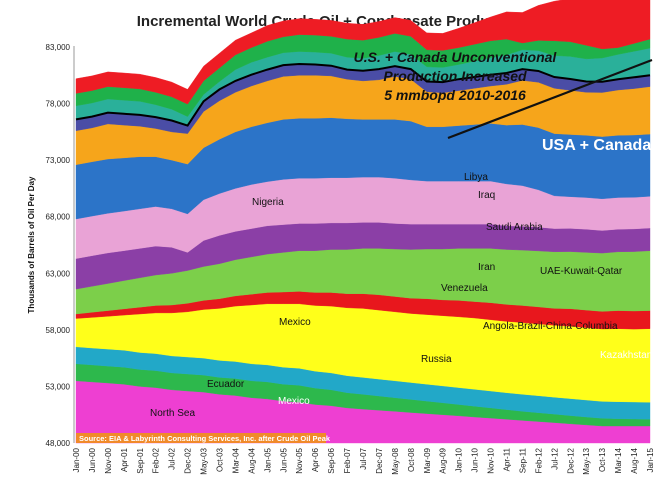 Image resolution: width=658 pixels, height=494 pixels. Describe the element at coordinates (315, 459) in the screenshot. I see `x-tick-label: Apr-06` at that location.